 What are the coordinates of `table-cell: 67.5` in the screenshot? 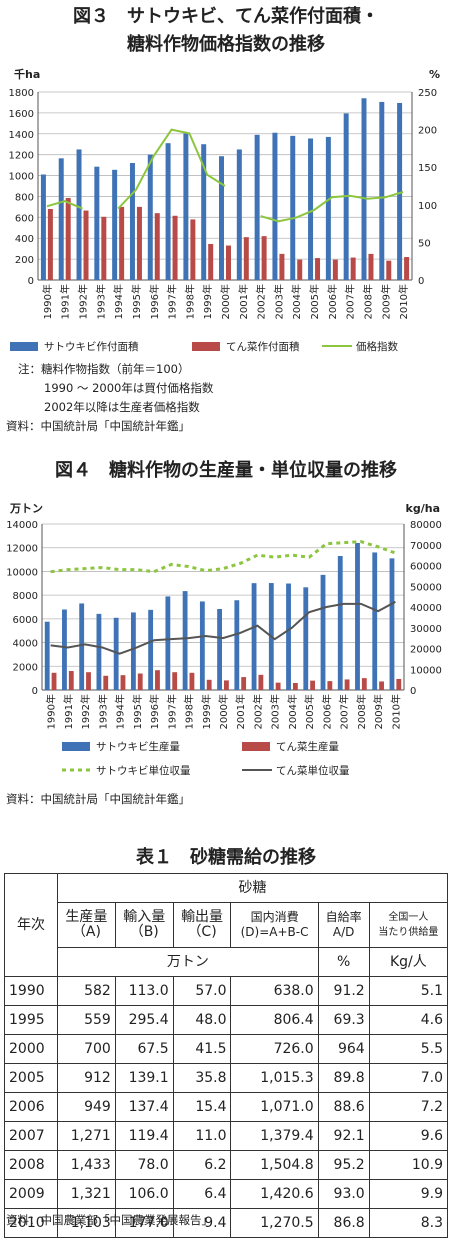 It's located at (144, 1049).